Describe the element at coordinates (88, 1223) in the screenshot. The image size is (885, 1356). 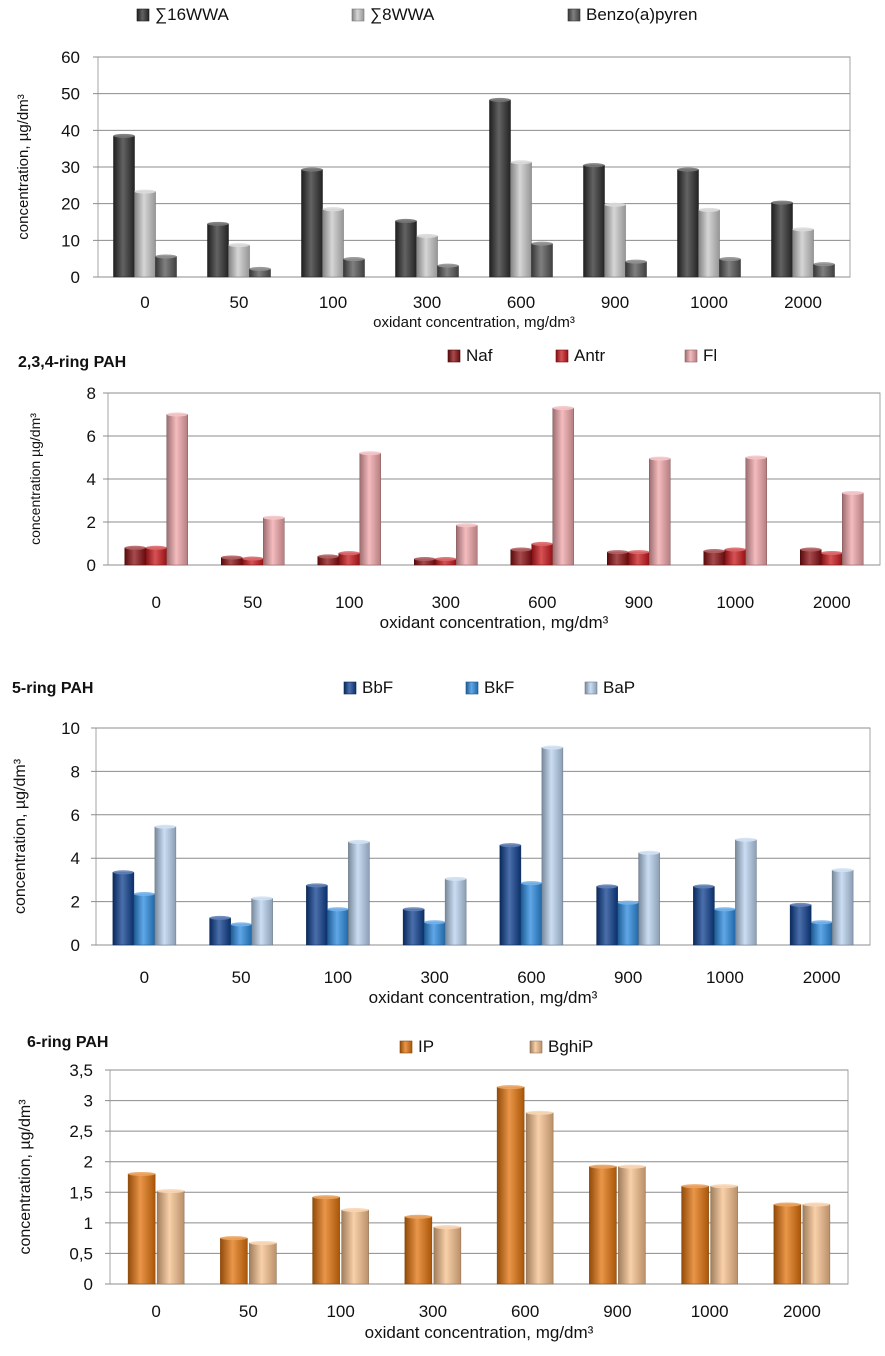
I see `y-tick-label: 1` at that location.